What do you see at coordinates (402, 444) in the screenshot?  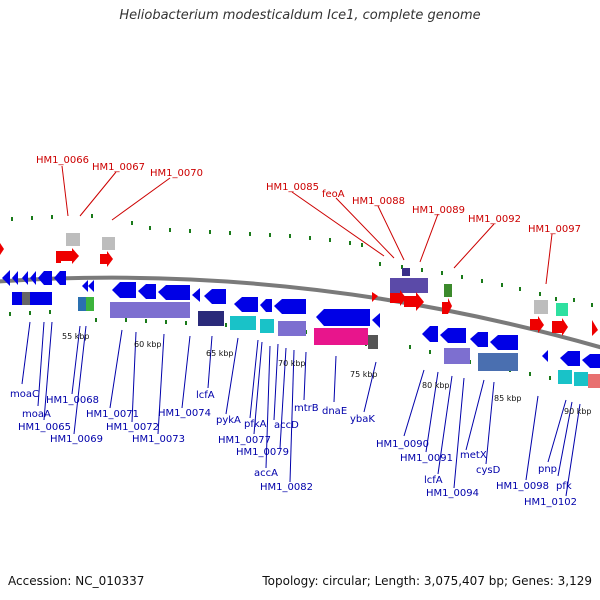 I see `reverse-label: HM1_0090` at bounding box center [402, 444].